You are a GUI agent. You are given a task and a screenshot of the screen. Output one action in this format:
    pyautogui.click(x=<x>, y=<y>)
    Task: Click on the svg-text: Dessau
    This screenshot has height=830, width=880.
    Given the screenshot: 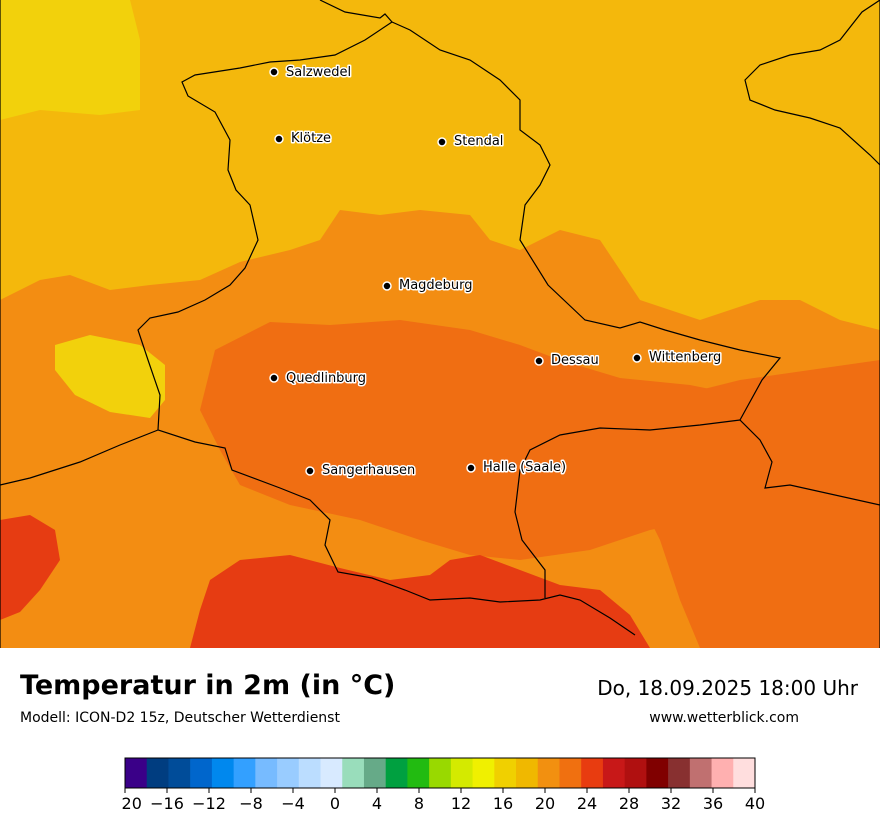 What is the action you would take?
    pyautogui.click(x=575, y=360)
    